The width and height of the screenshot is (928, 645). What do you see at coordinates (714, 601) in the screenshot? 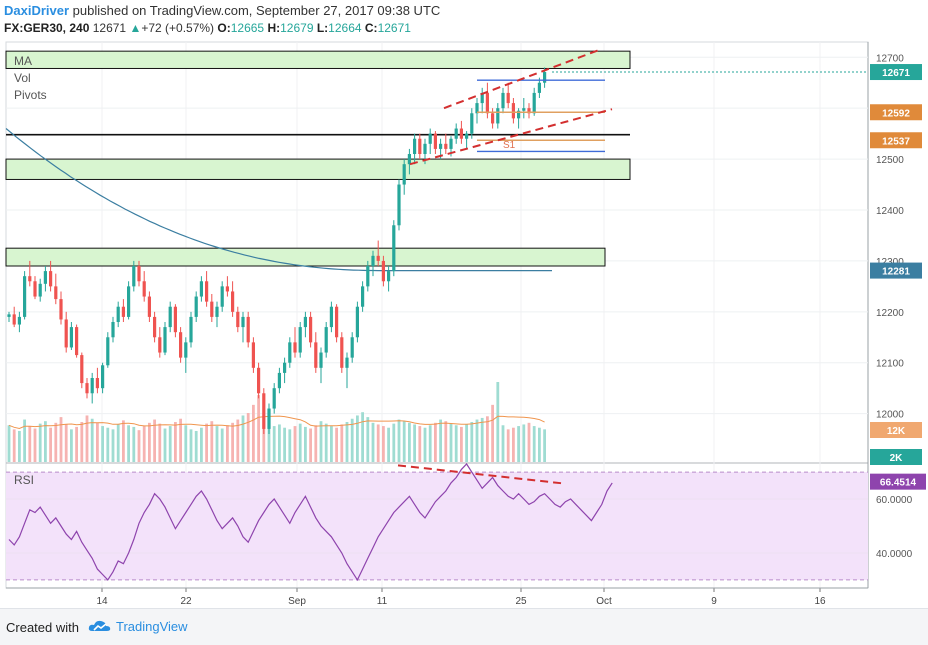
I see `time-tick-label: 9` at bounding box center [714, 601].